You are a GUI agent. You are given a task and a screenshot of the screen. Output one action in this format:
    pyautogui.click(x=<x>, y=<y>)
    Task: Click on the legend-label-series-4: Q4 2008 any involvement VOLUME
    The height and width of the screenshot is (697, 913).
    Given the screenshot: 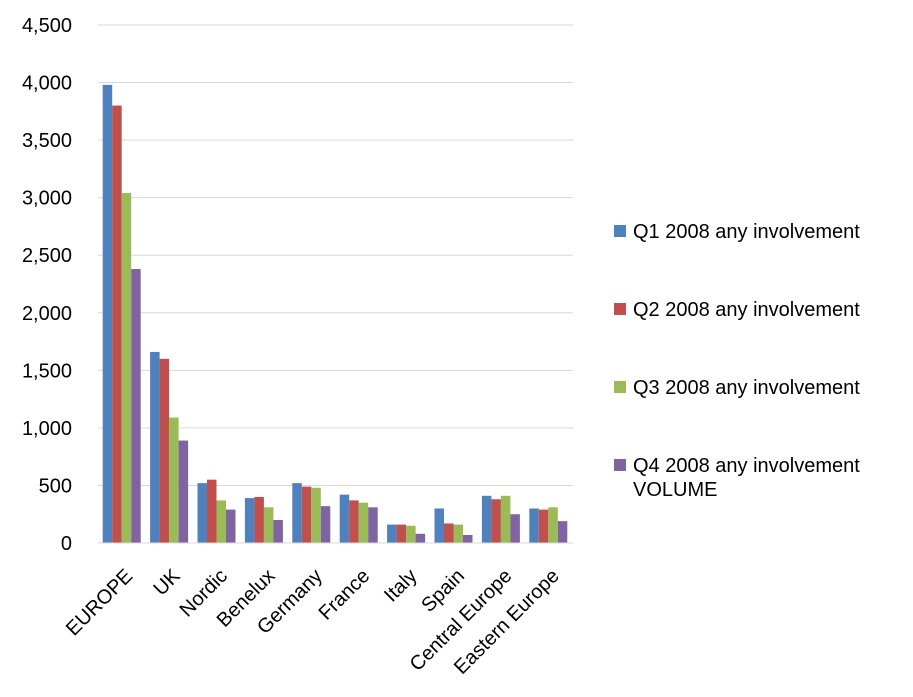 What is the action you would take?
    pyautogui.click(x=746, y=478)
    